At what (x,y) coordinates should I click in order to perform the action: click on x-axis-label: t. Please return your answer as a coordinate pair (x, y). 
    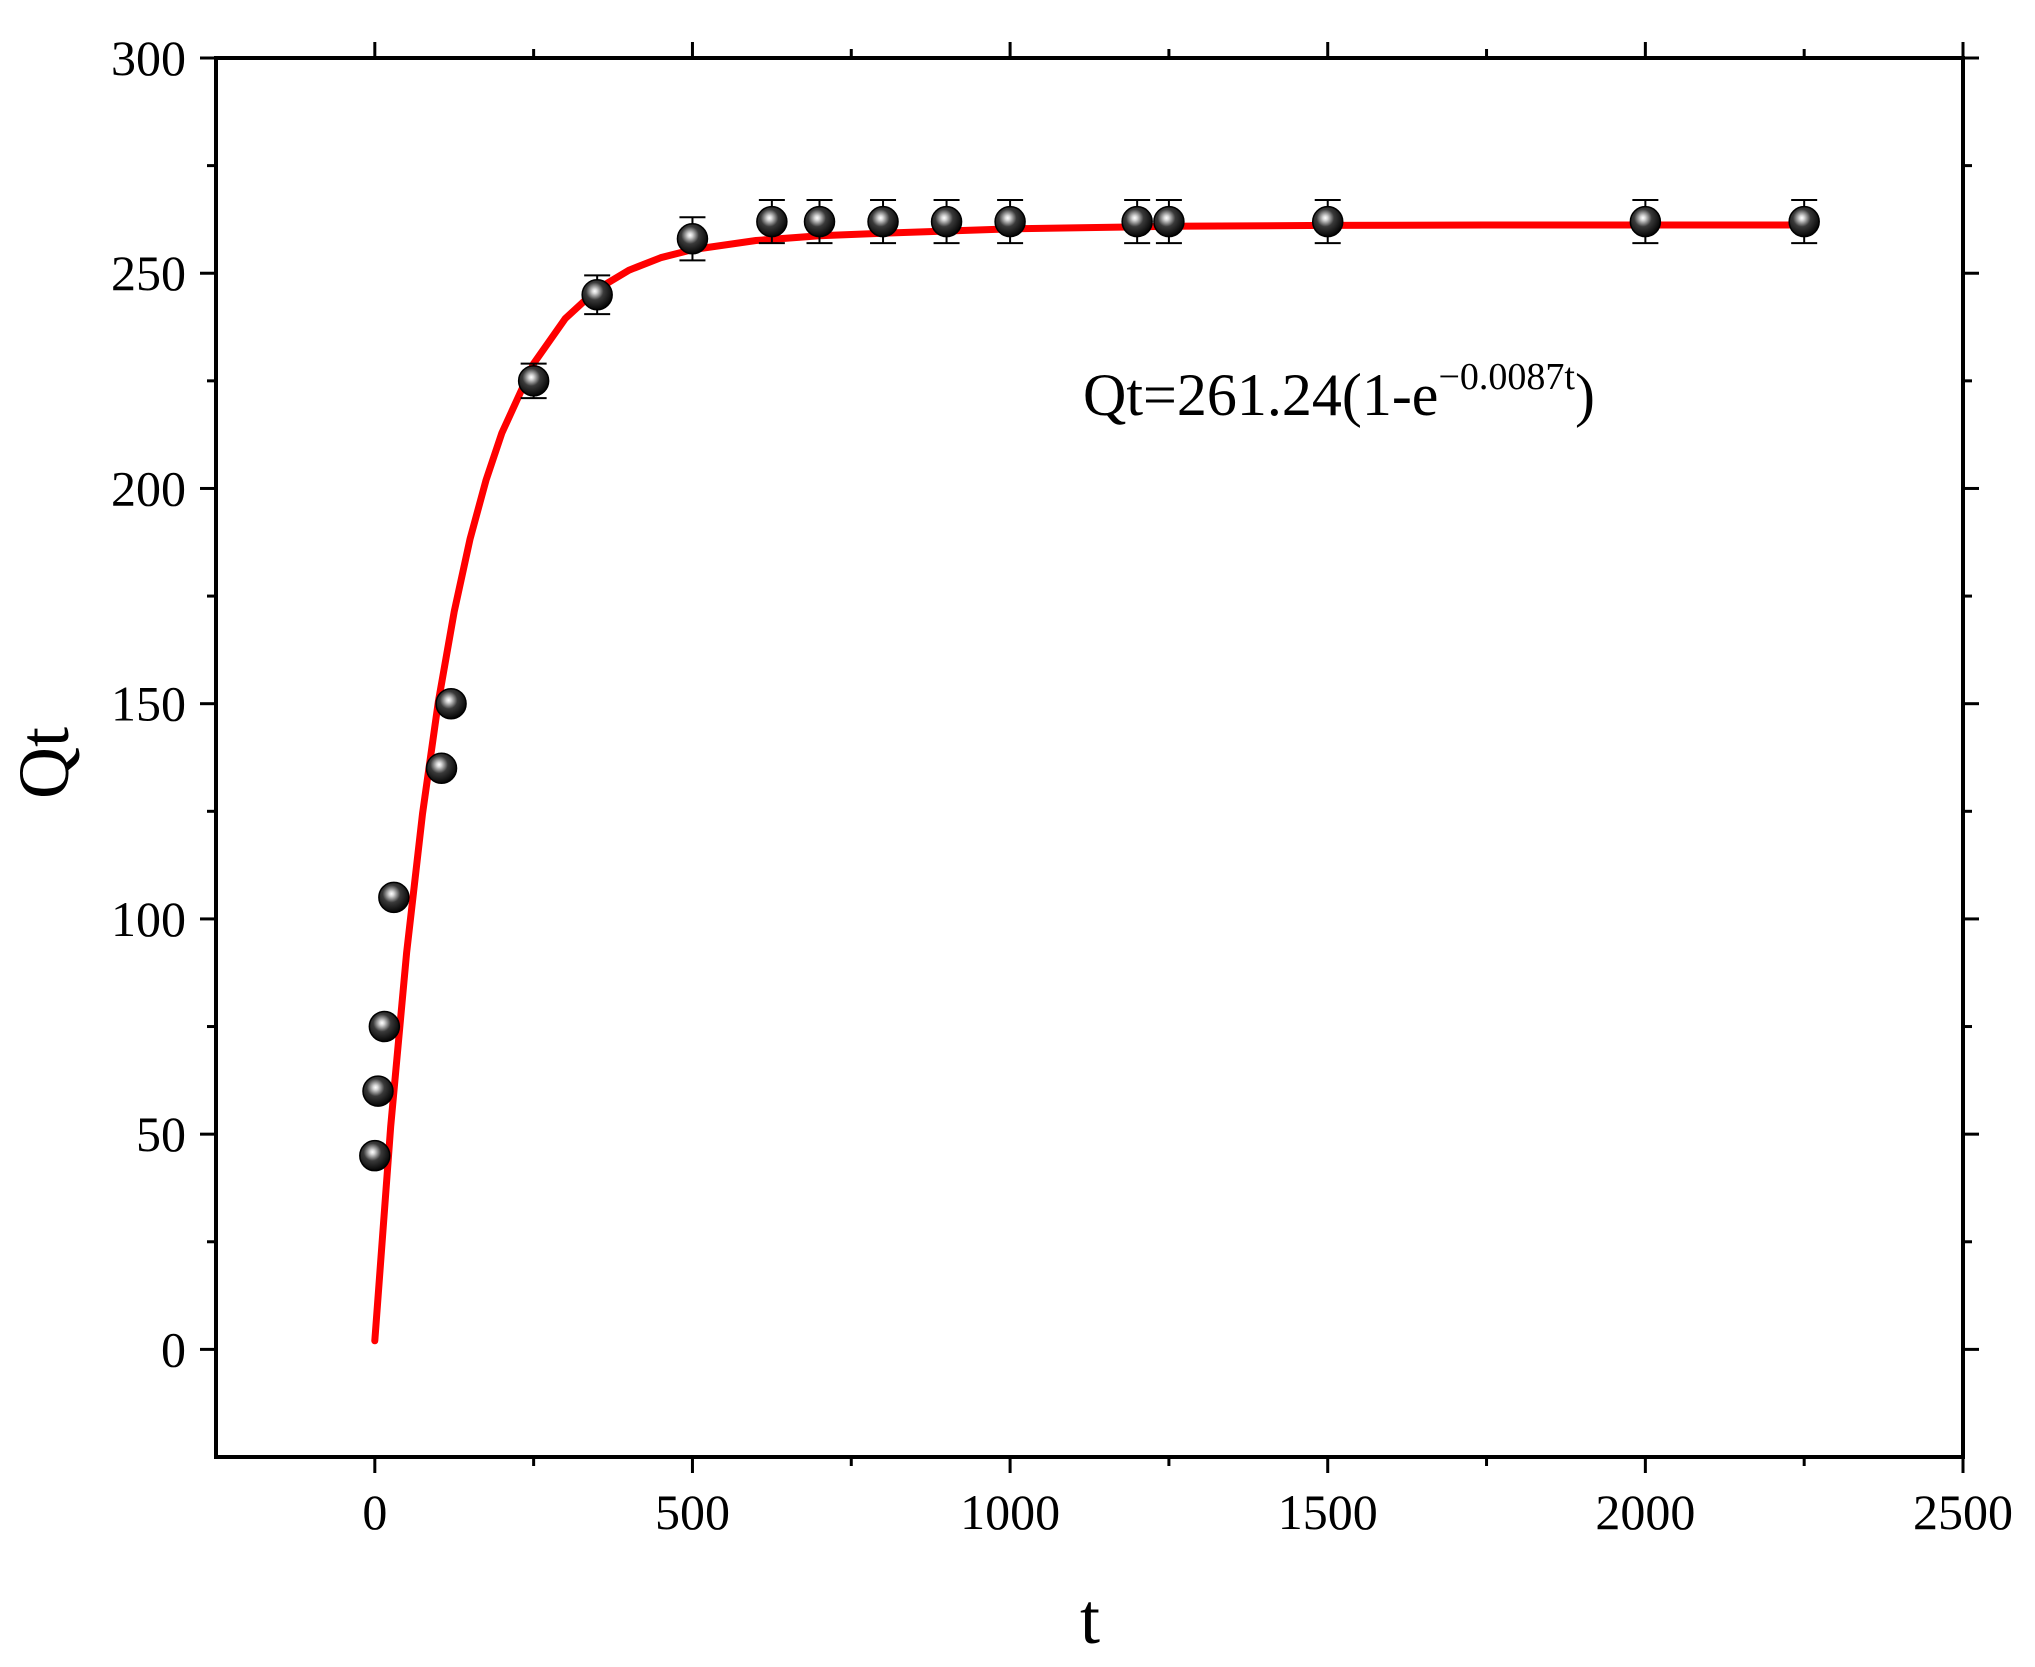
    Looking at the image, I should click on (1090, 1619).